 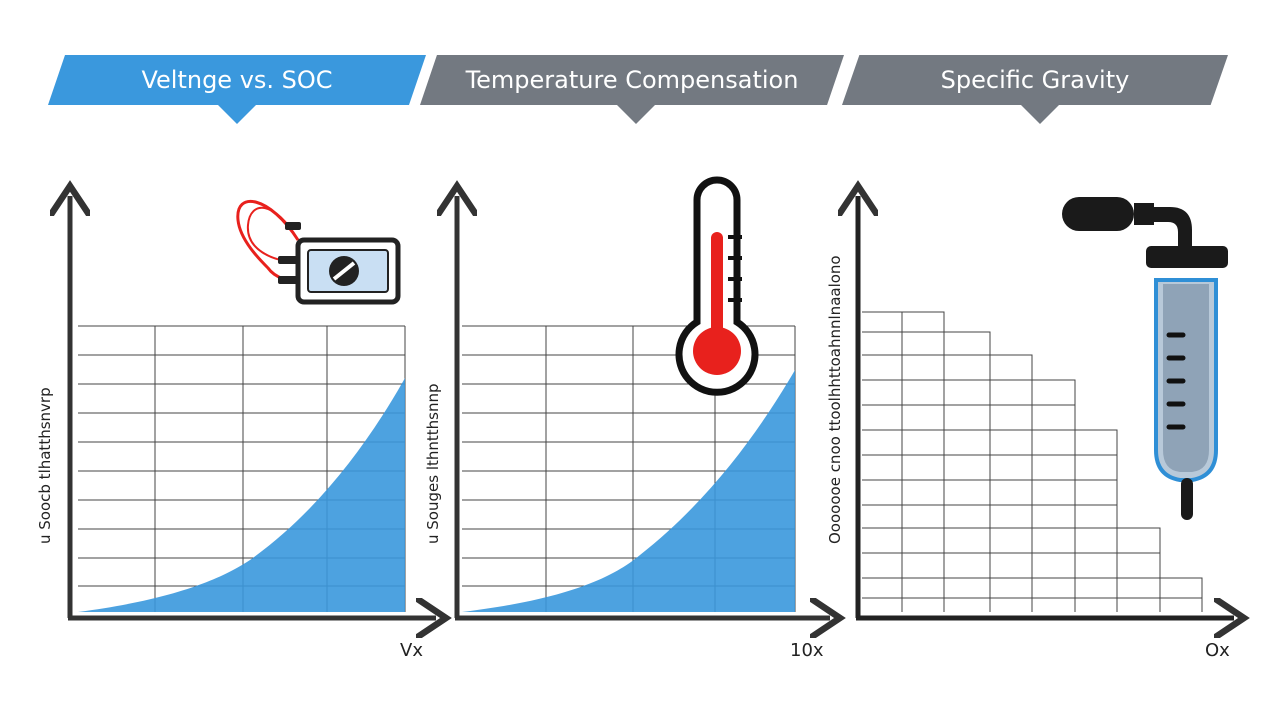 I want to click on panel-2-area-curve, so click(x=628, y=491).